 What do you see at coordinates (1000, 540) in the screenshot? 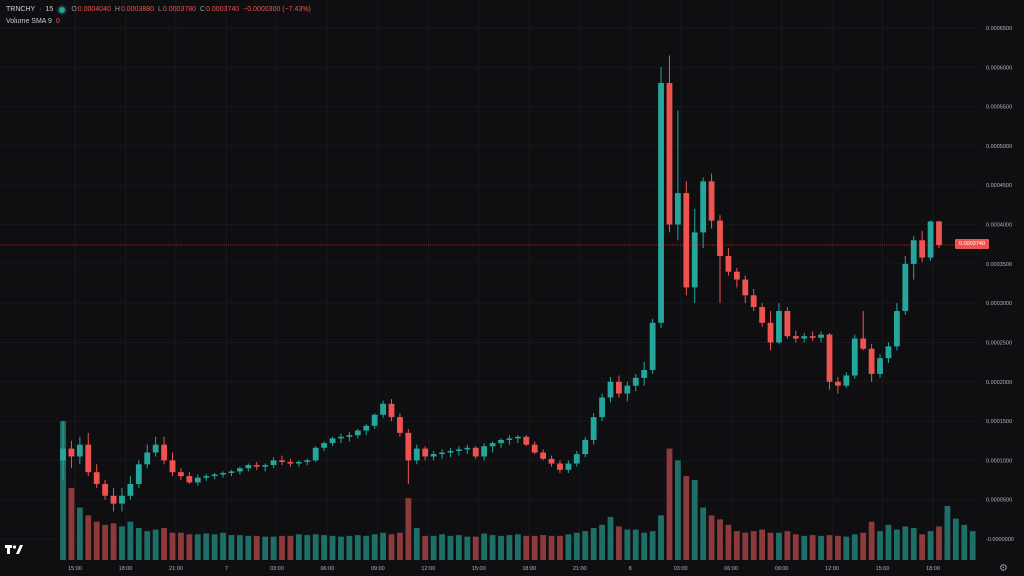
I see `price-tick-label: -0.0000000` at bounding box center [1000, 540].